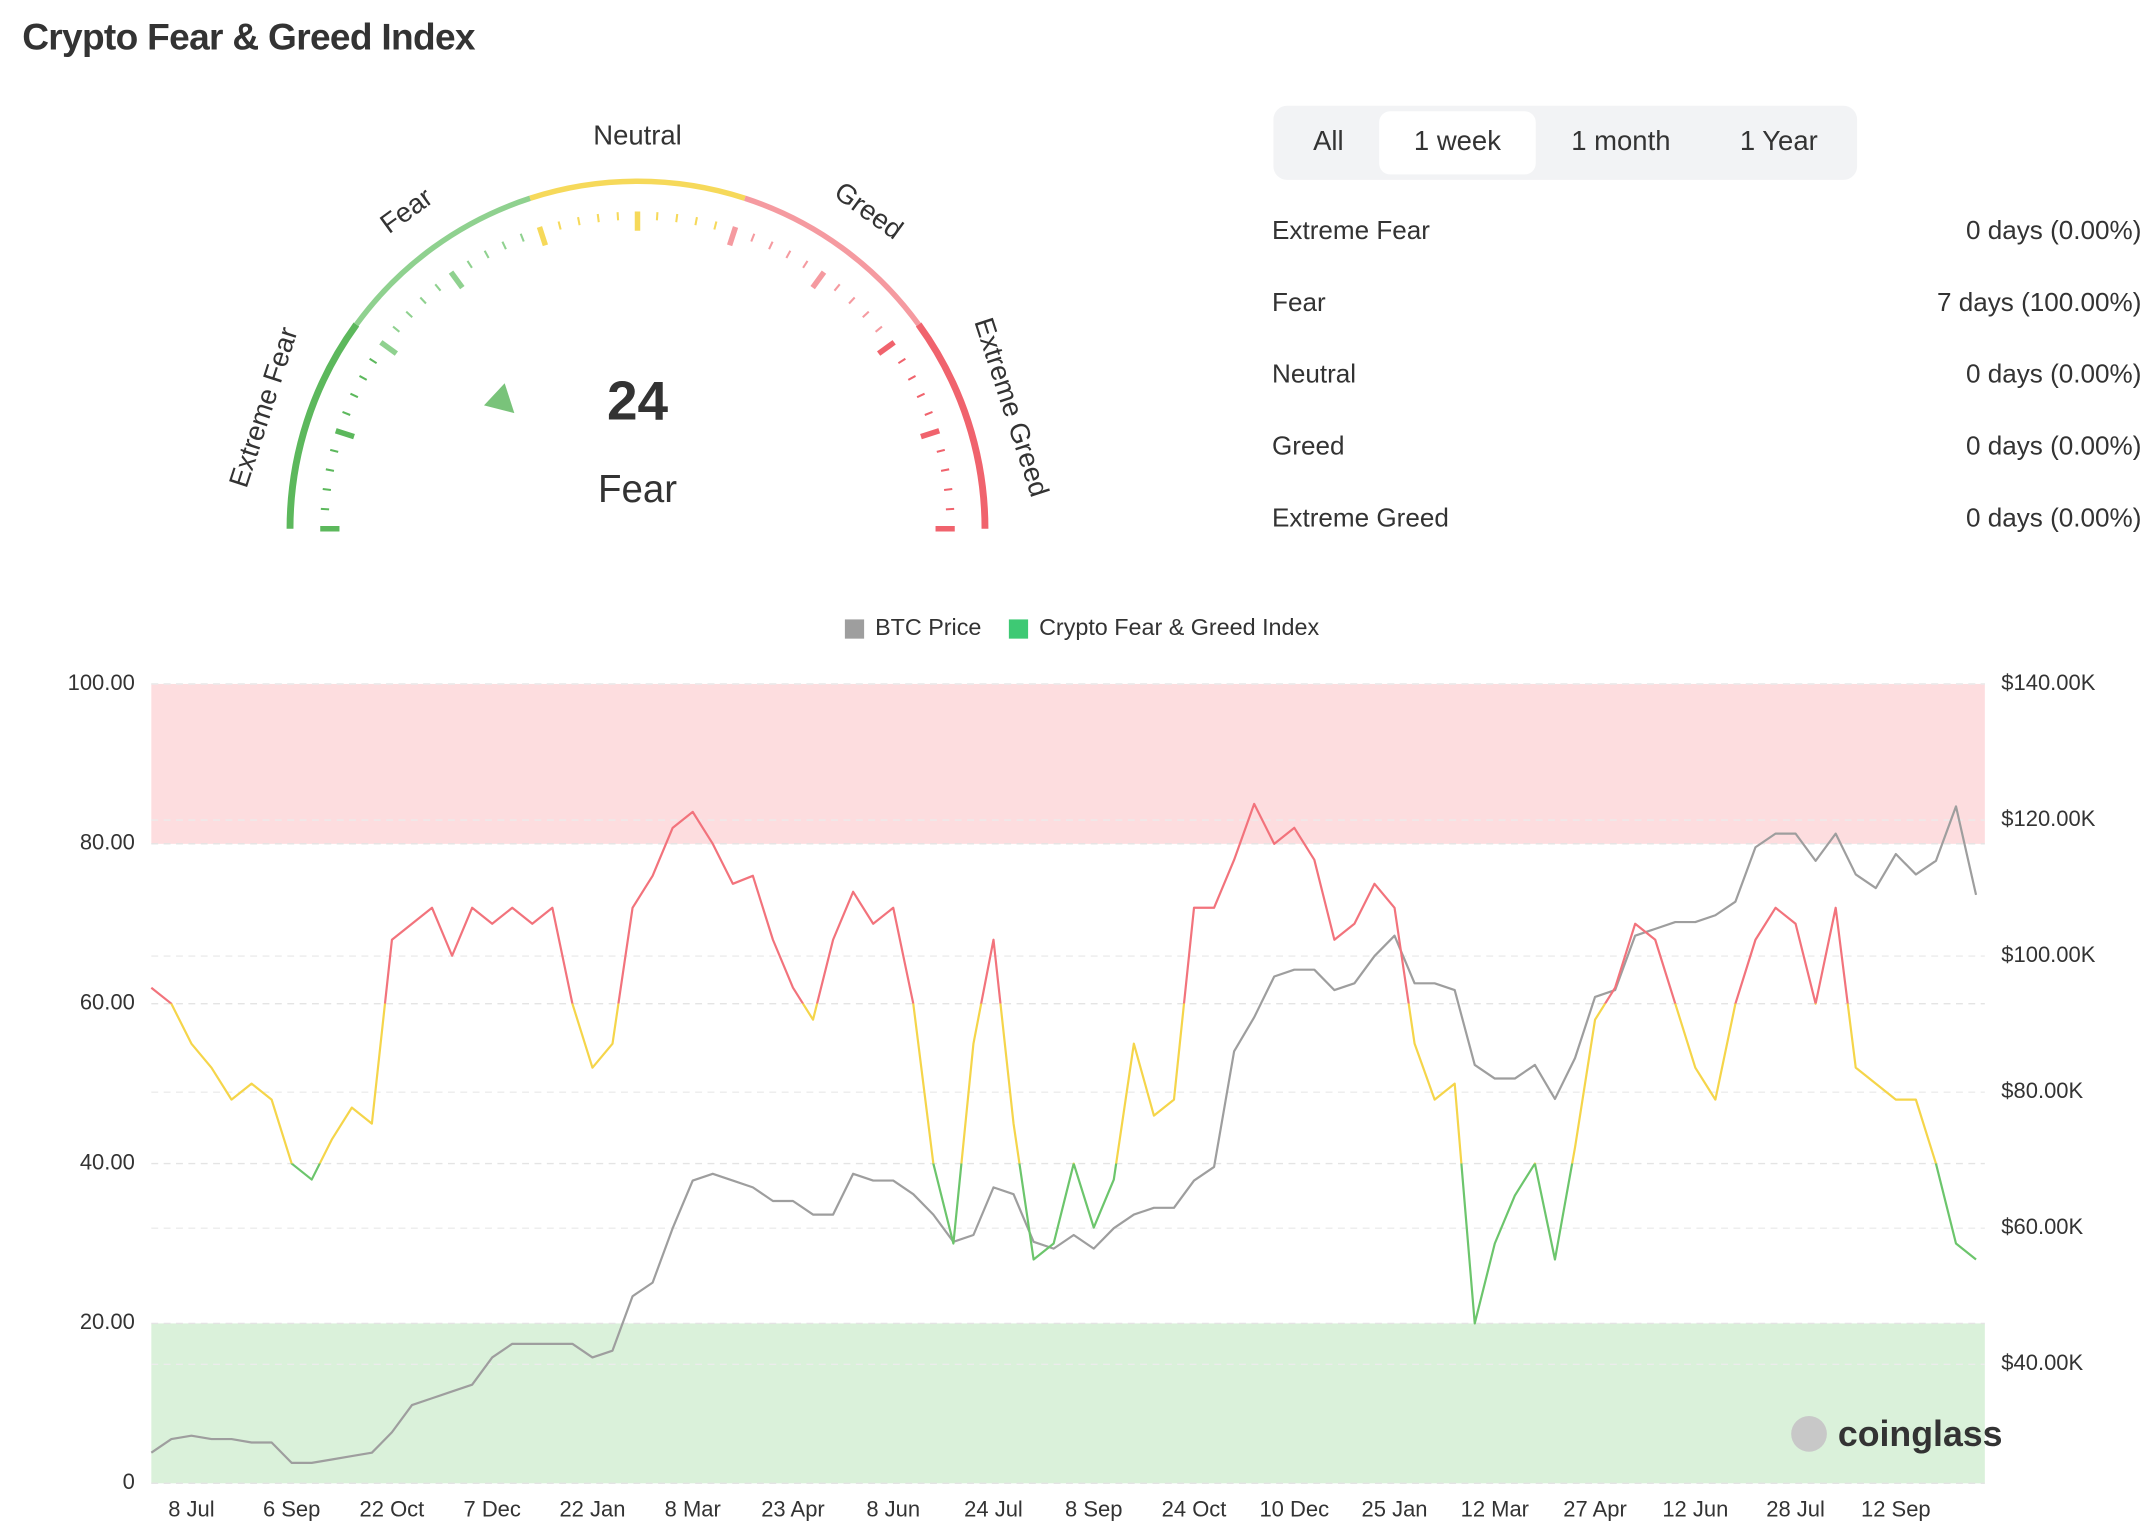 The height and width of the screenshot is (1530, 2154). What do you see at coordinates (2048, 682) in the screenshot?
I see `y2-tick-label: $140.00K` at bounding box center [2048, 682].